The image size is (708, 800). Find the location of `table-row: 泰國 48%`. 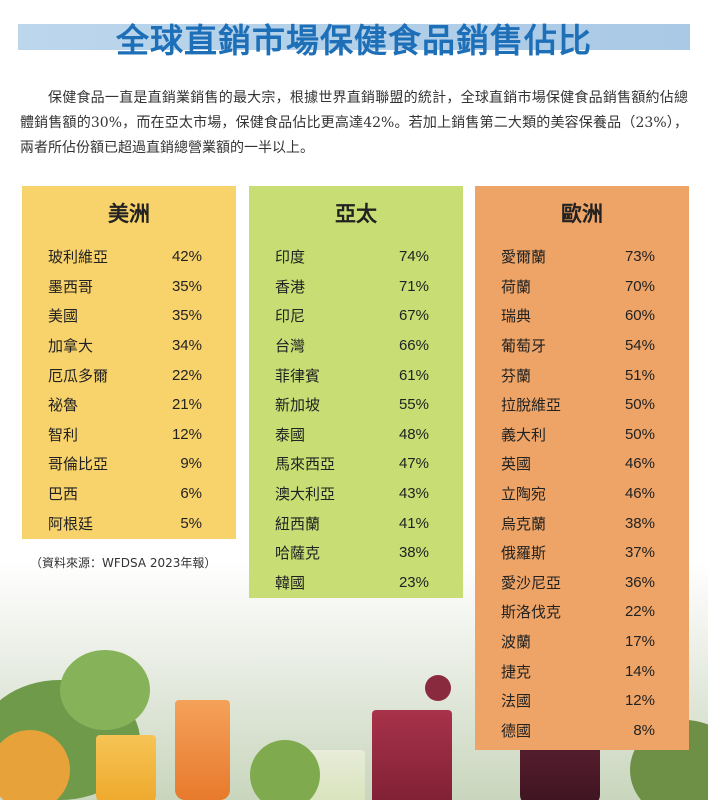

table-row: 泰國 48% is located at coordinates (352, 434).